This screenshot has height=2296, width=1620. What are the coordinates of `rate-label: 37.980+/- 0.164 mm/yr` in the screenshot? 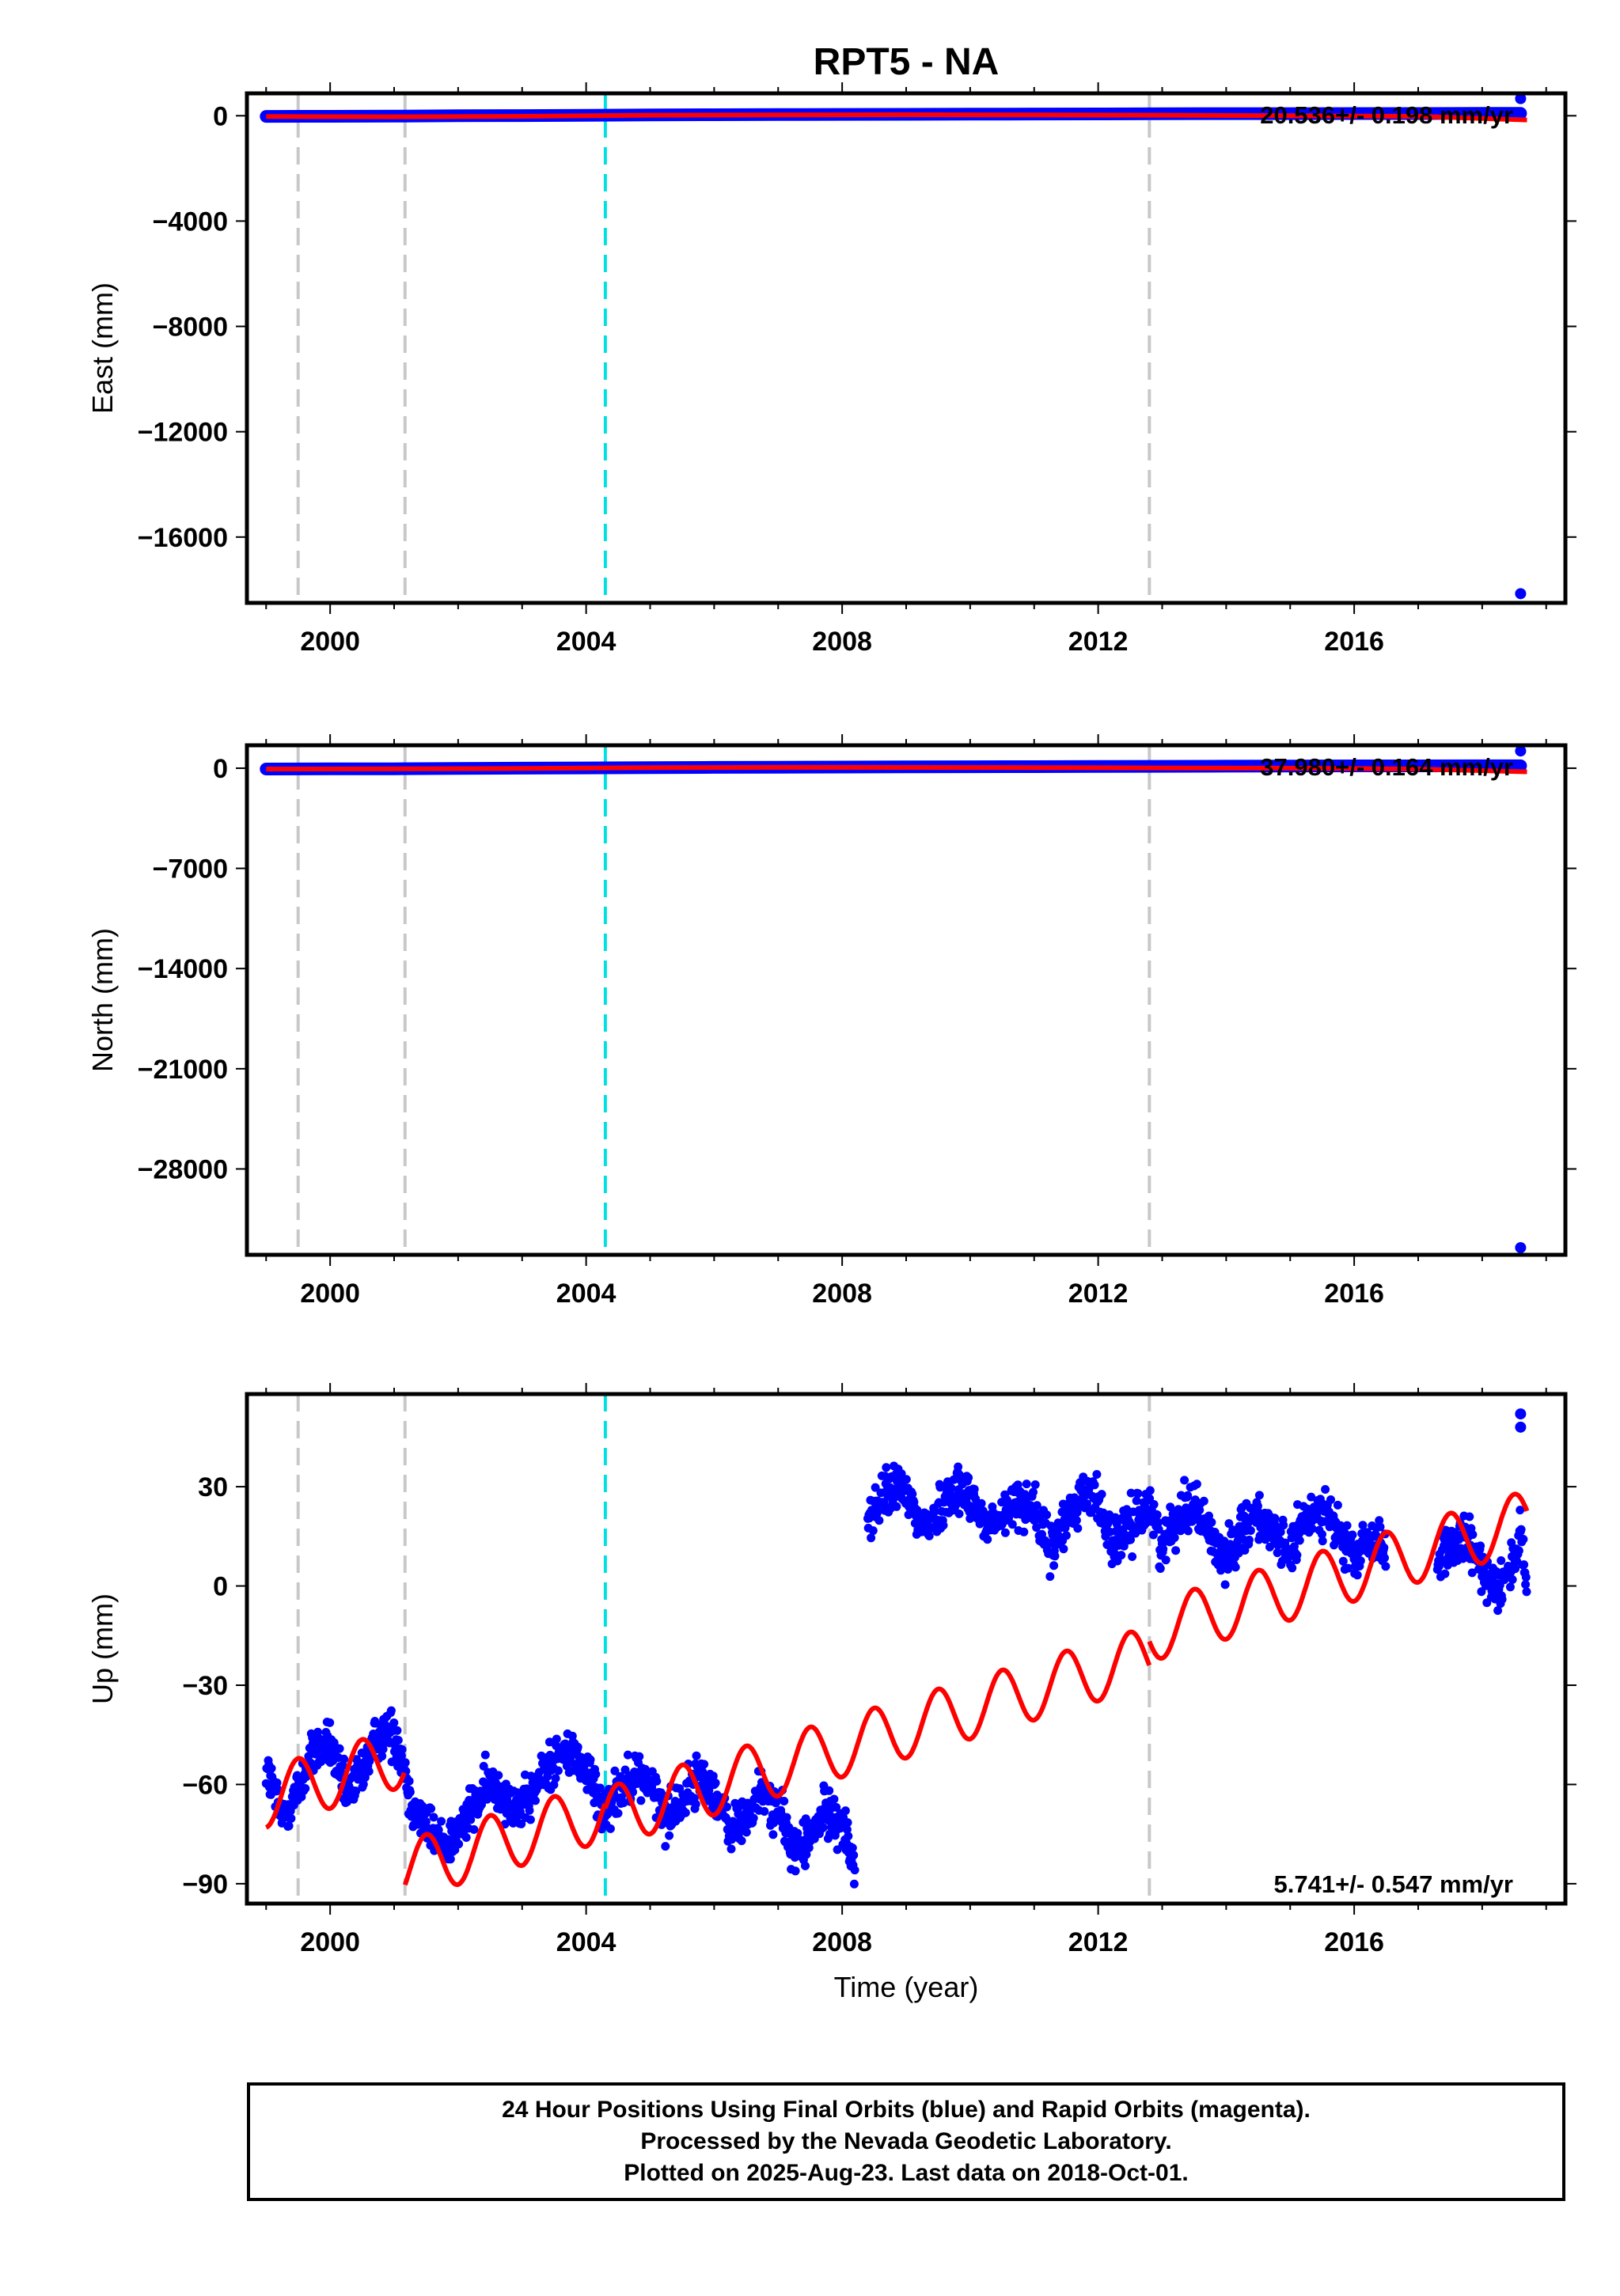 It's located at (1386, 767).